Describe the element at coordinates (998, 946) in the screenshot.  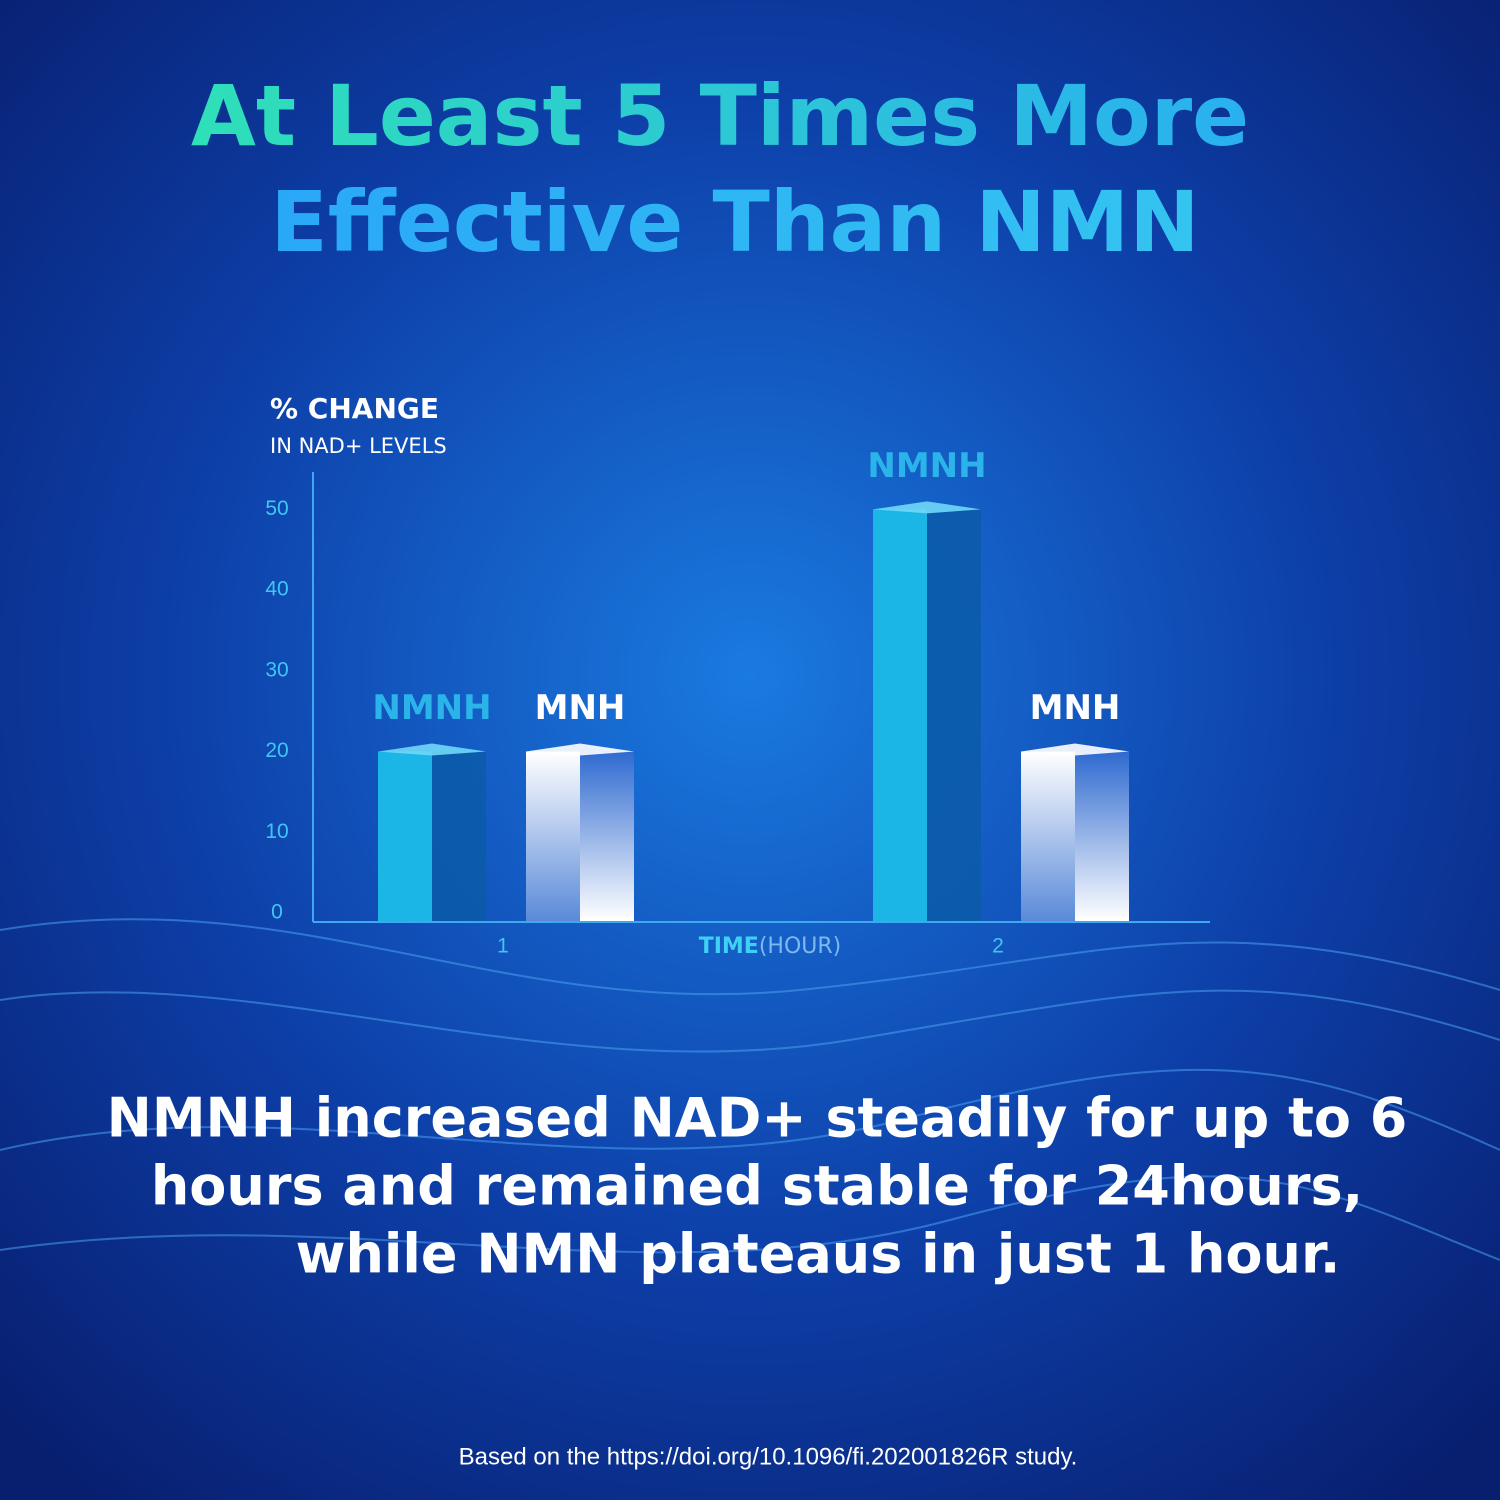
I see `x-tick-label: 2` at that location.